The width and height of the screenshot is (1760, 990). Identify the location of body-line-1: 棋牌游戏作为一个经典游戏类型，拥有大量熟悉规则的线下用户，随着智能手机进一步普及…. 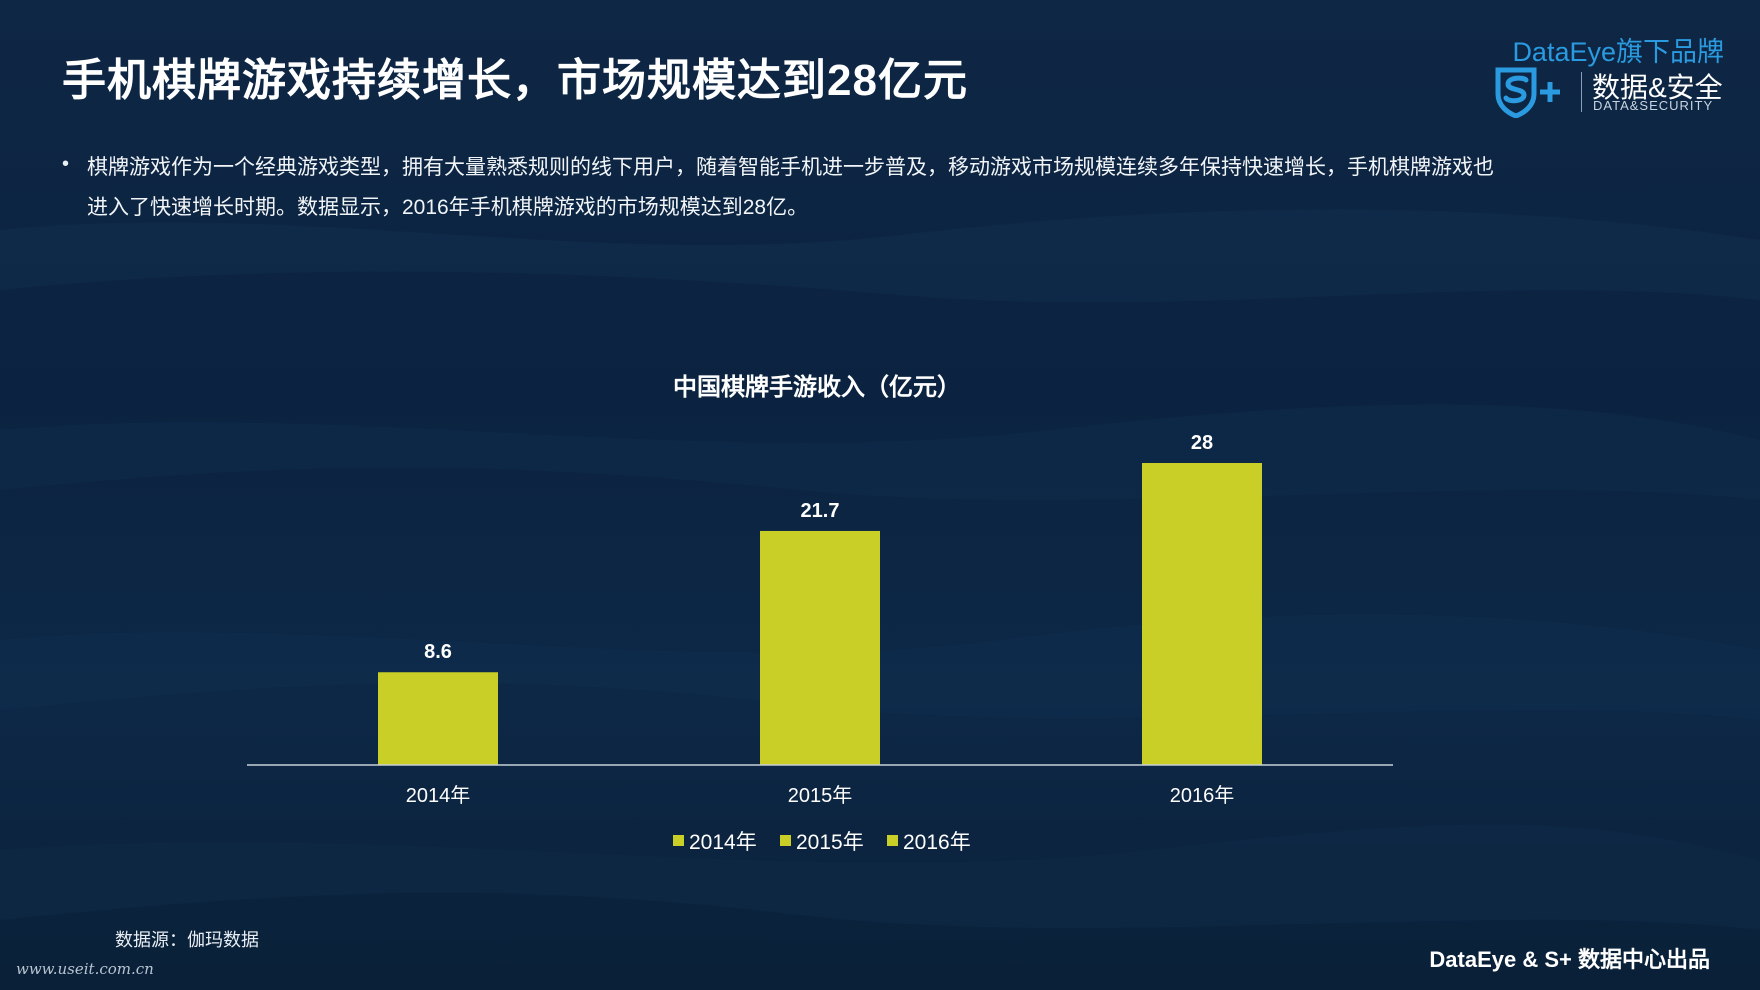
(790, 167).